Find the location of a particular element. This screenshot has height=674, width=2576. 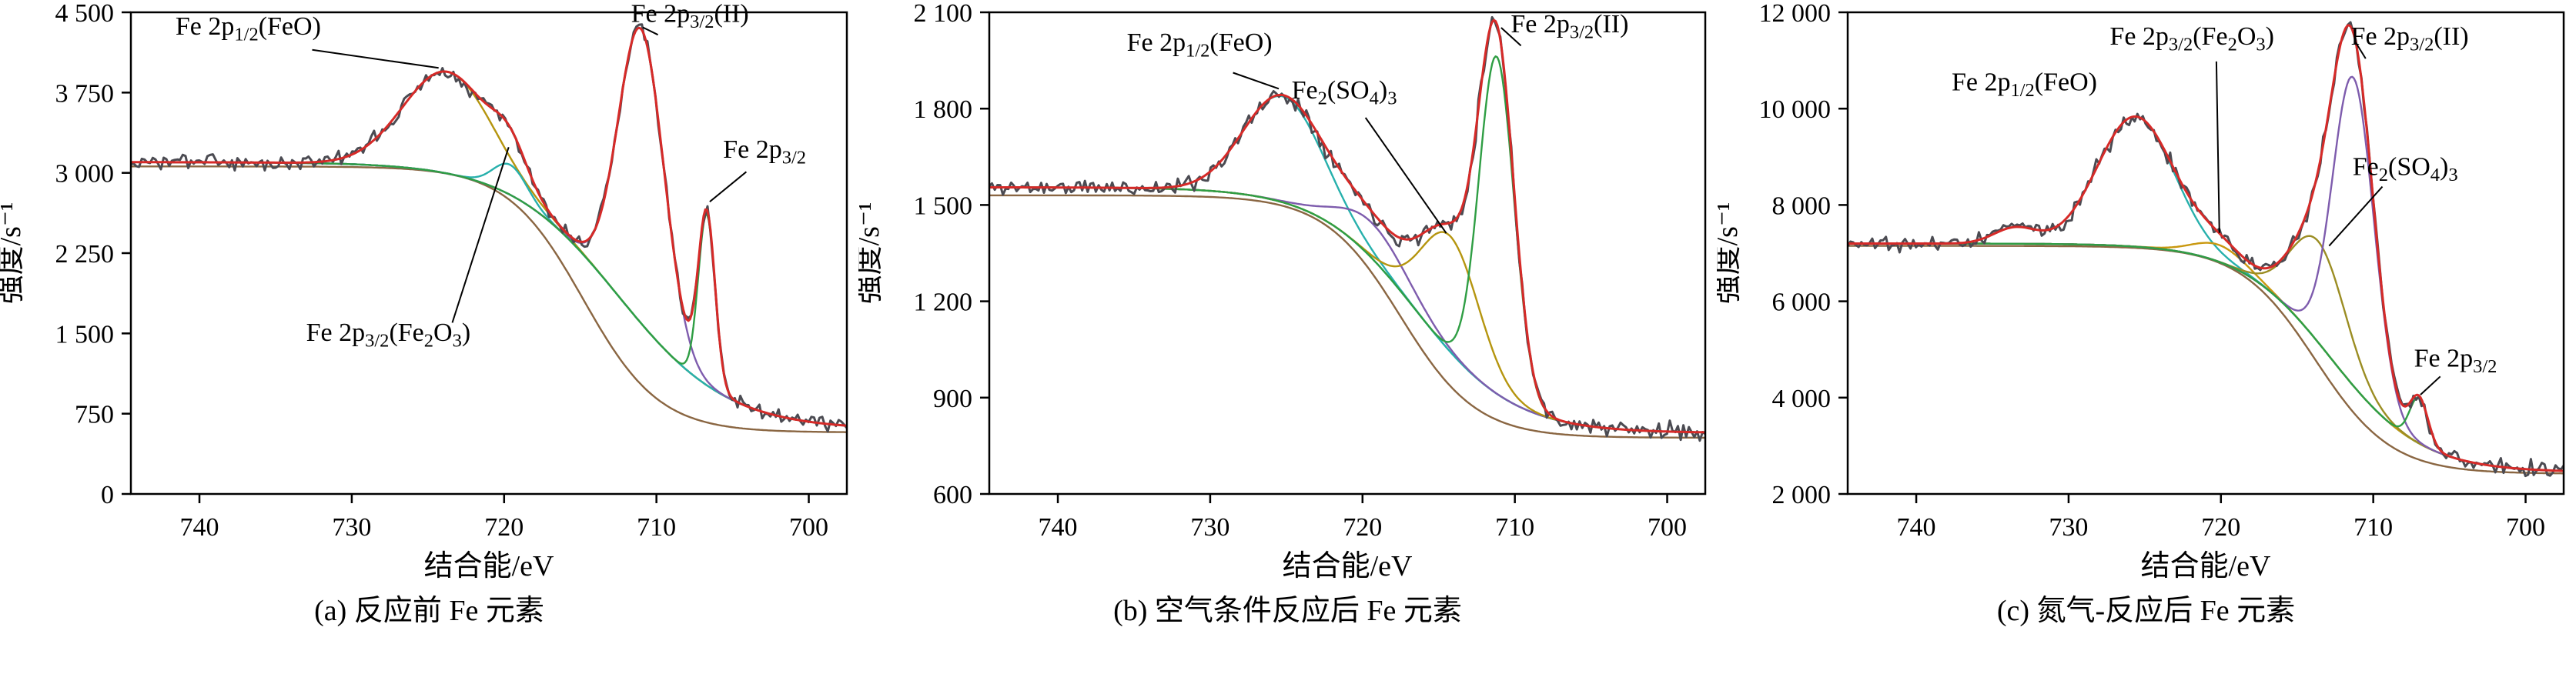

y-tick-label: 12 000 is located at coordinates (1795, 14).